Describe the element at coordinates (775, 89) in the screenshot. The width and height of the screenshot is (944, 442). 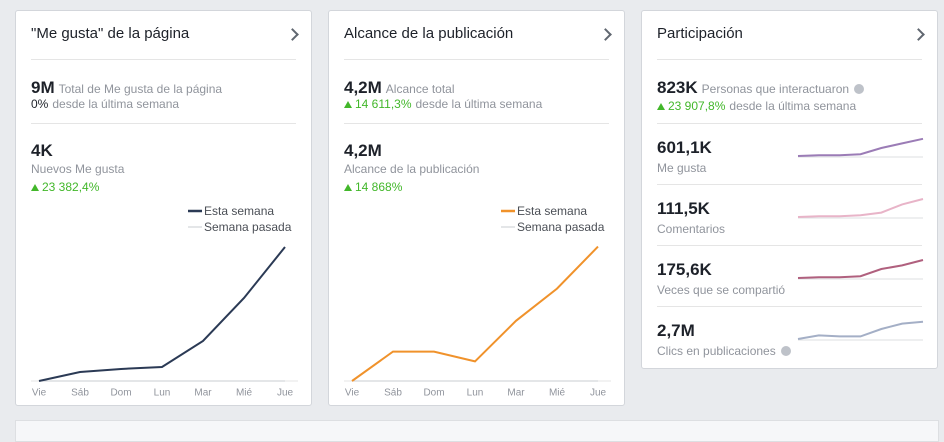
I see `metric-label: Personas que interactuaron` at that location.